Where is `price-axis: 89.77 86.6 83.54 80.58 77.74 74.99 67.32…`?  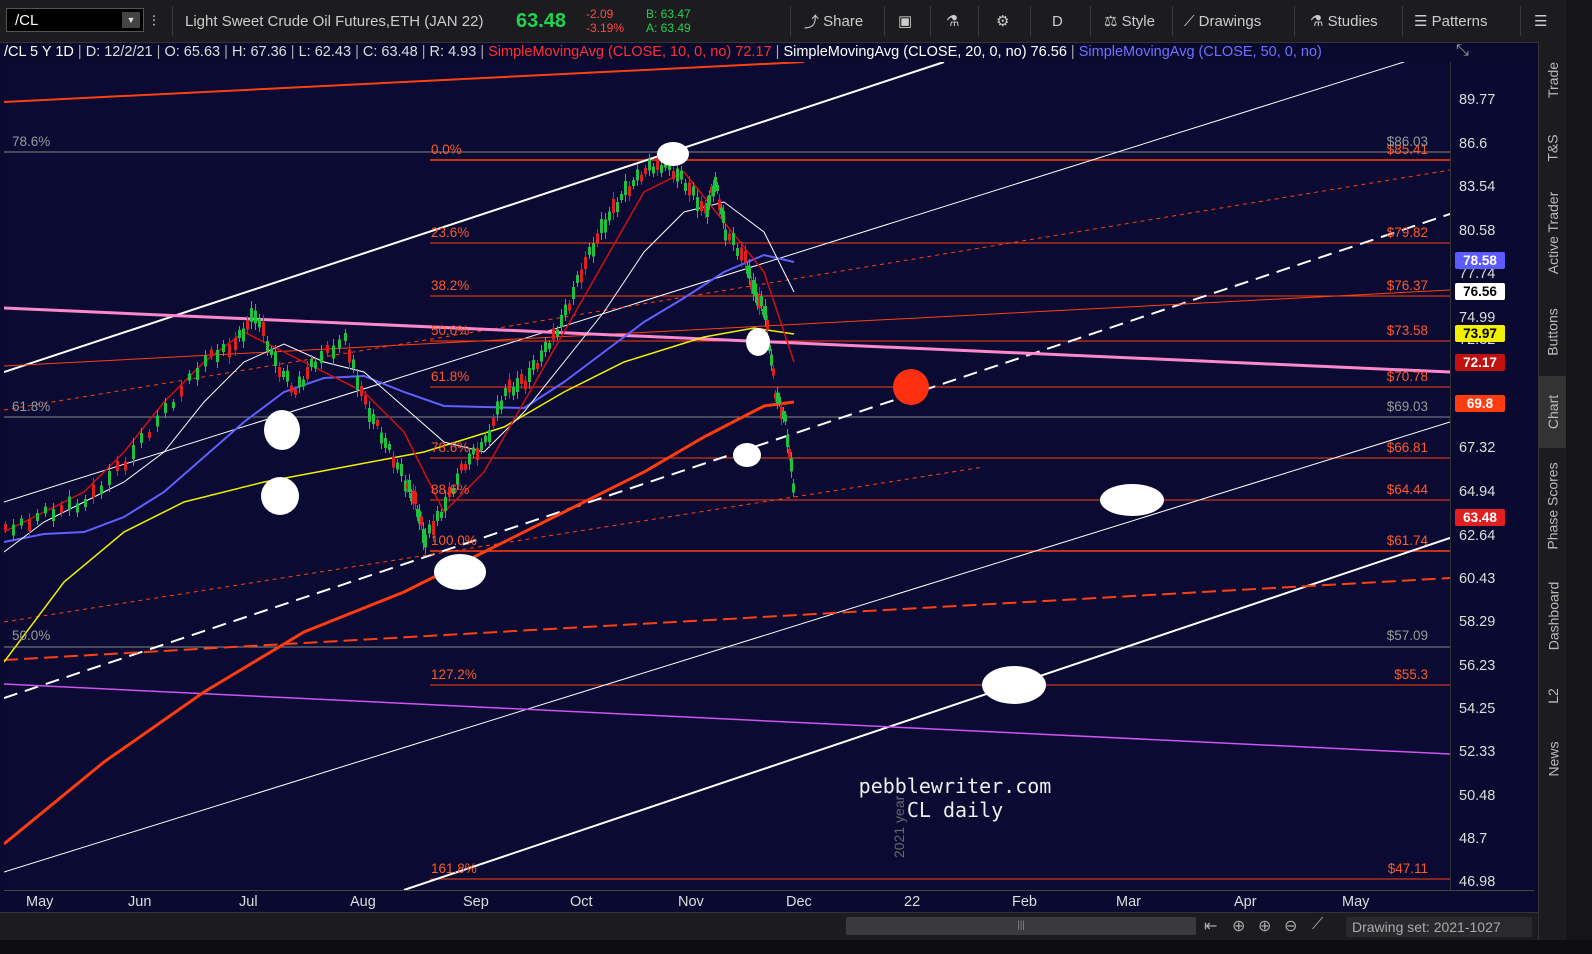
price-axis: 89.77 86.6 83.54 80.58 77.74 74.99 67.32… is located at coordinates (1492, 476).